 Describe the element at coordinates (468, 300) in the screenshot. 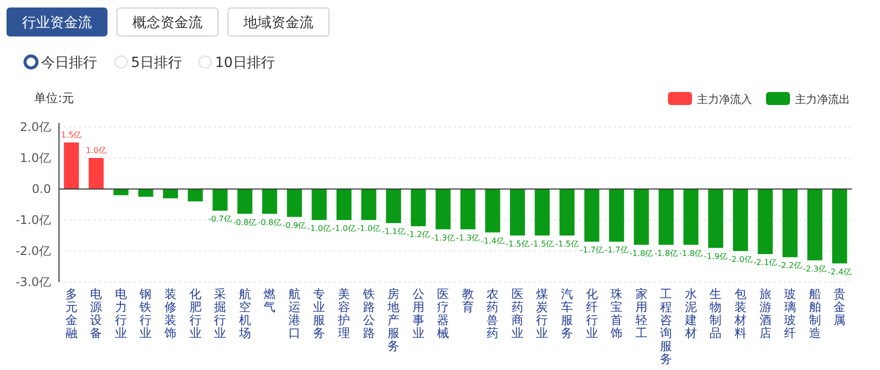

I see `x-tick-label: 教育` at that location.